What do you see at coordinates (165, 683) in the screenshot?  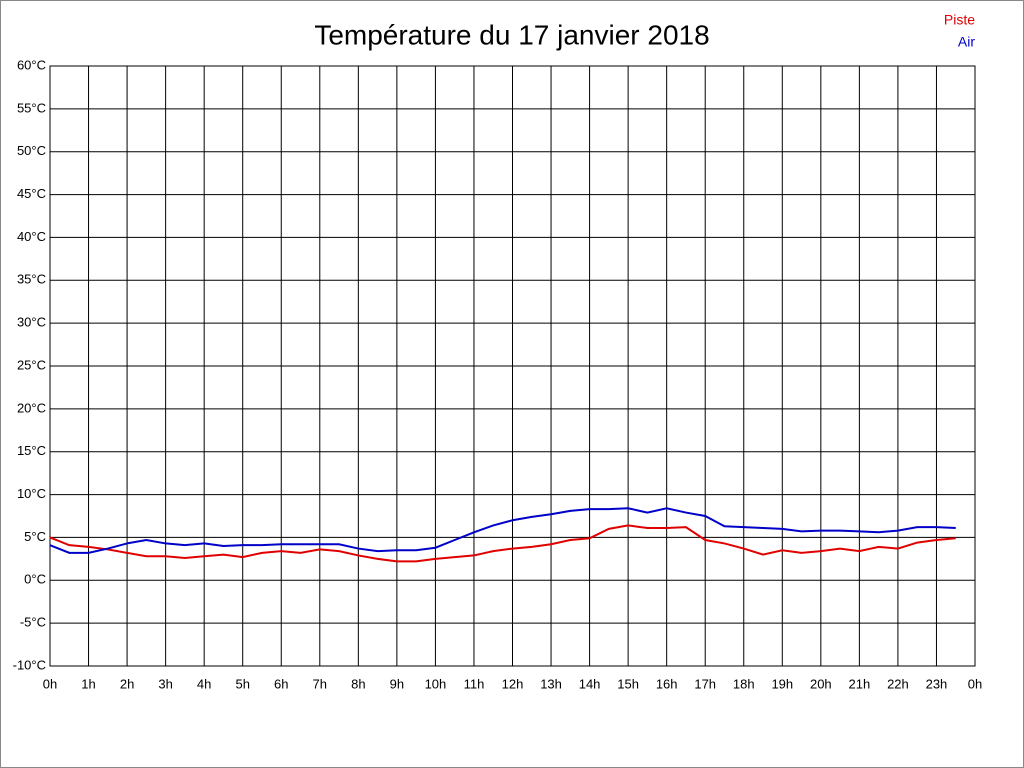 I see `x-tick-label: 3h` at bounding box center [165, 683].